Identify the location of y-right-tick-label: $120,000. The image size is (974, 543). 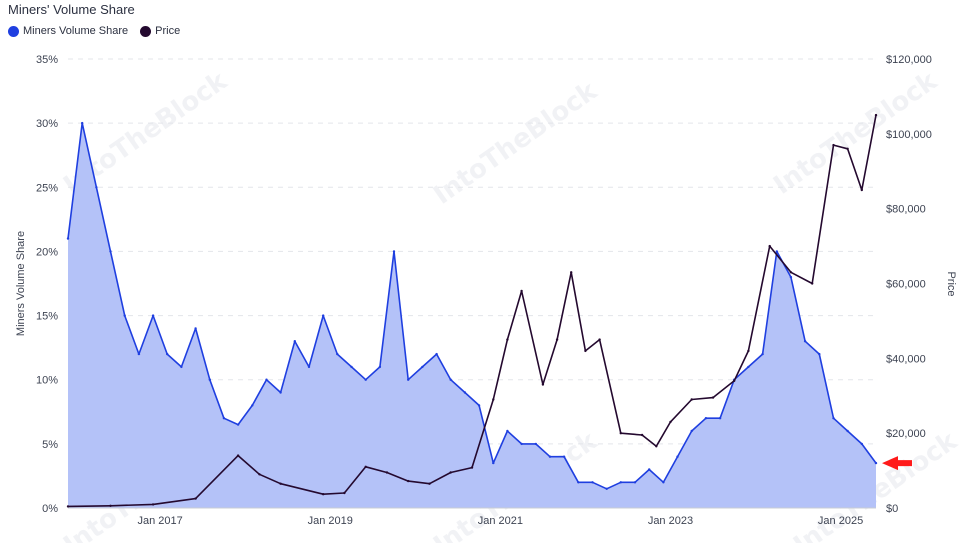
(909, 60).